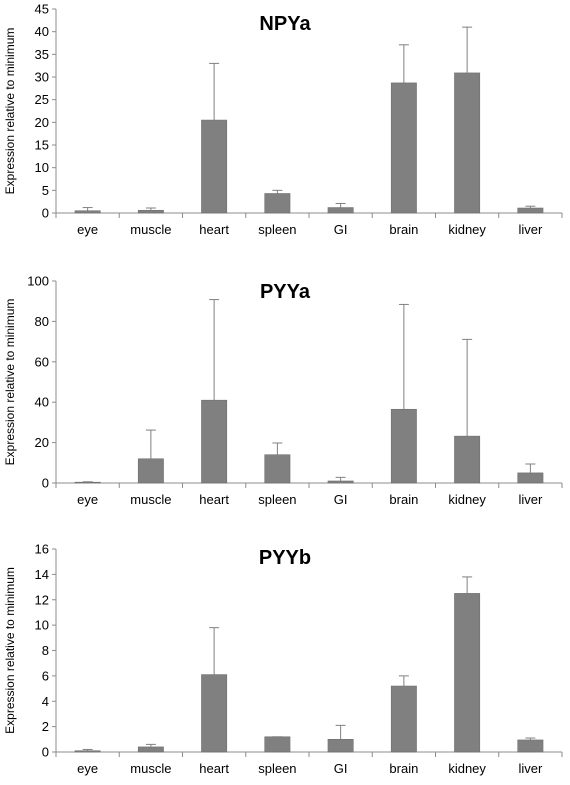  I want to click on chart-title: PYYb, so click(285, 558).